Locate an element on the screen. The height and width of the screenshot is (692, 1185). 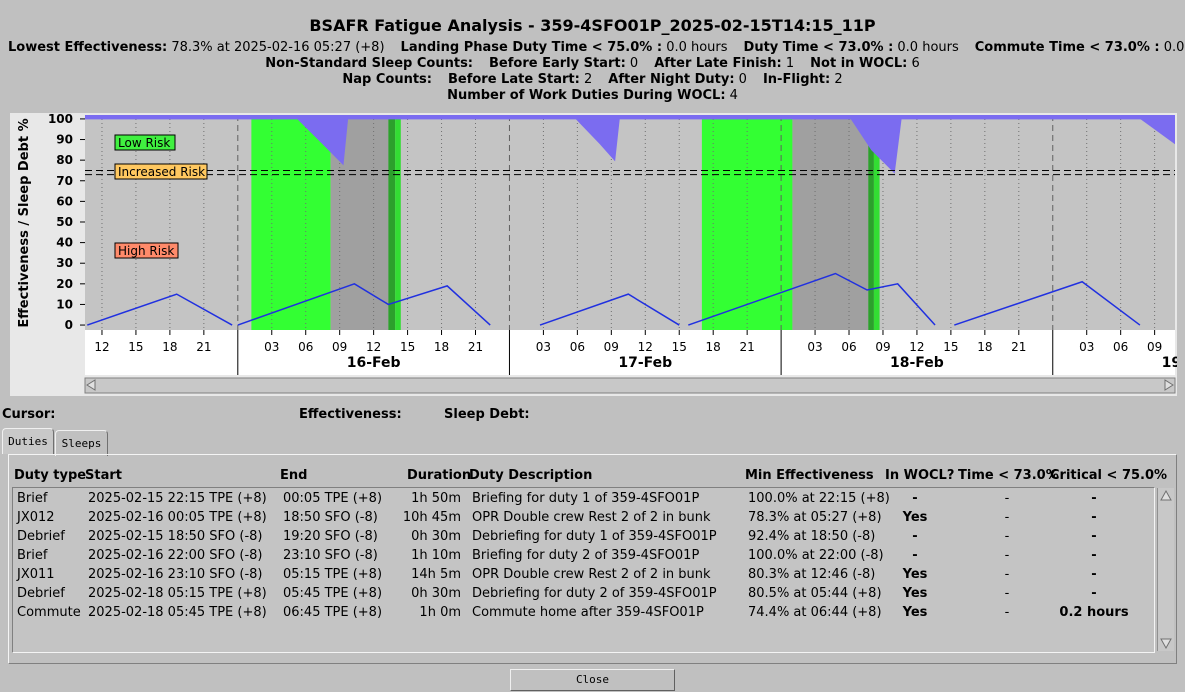
info-item: In-Flight: 2 is located at coordinates (803, 79).